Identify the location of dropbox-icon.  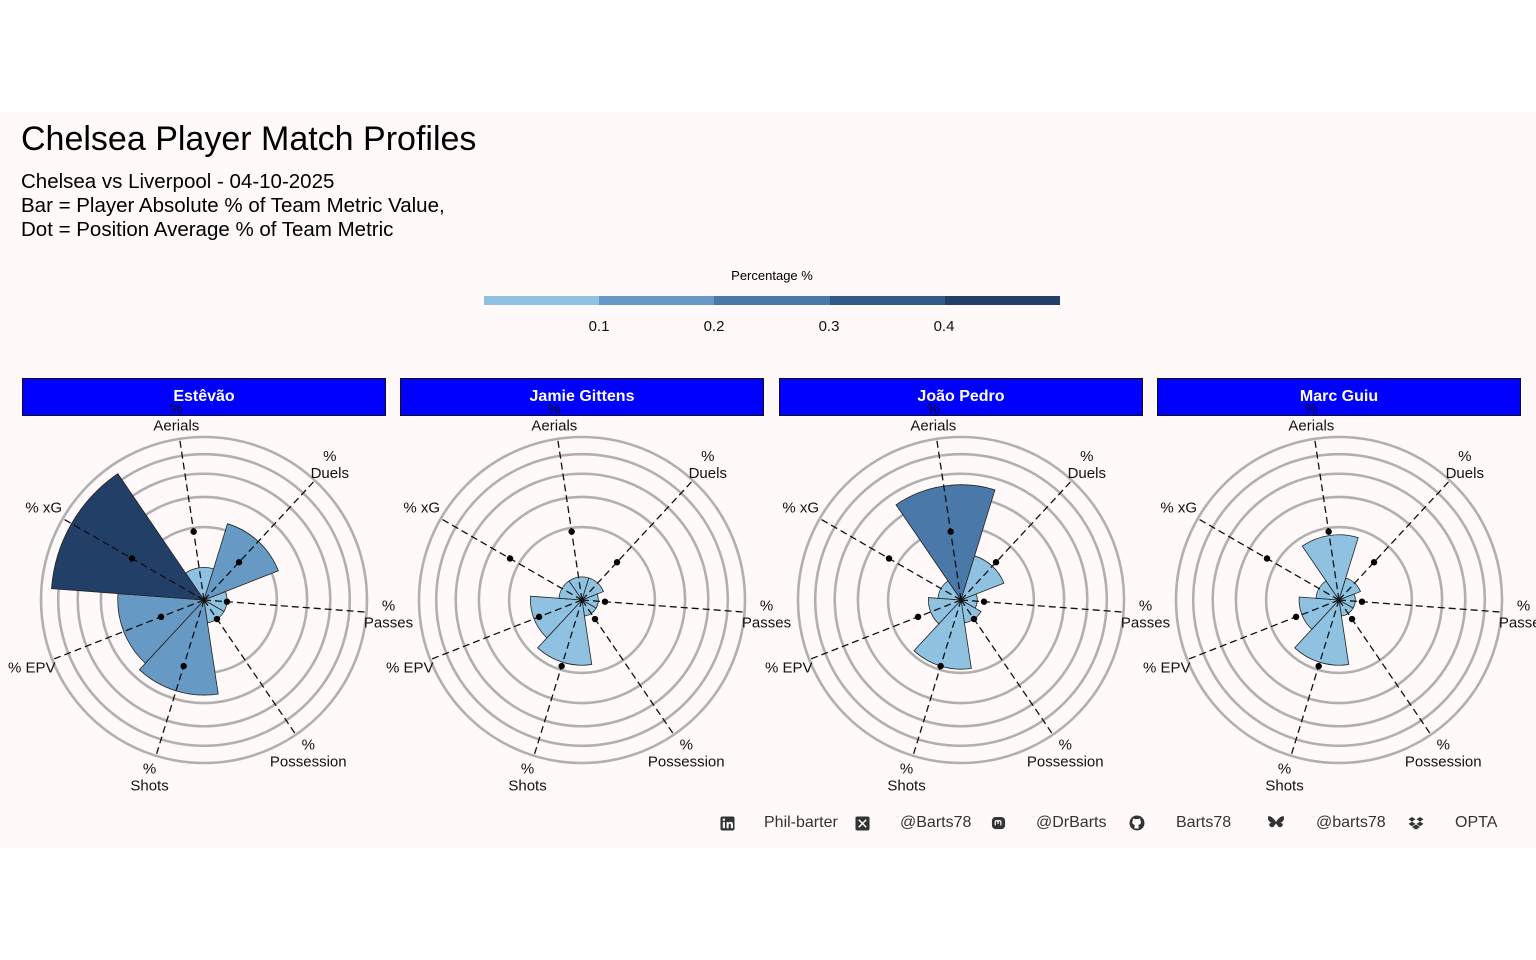
(1416, 823).